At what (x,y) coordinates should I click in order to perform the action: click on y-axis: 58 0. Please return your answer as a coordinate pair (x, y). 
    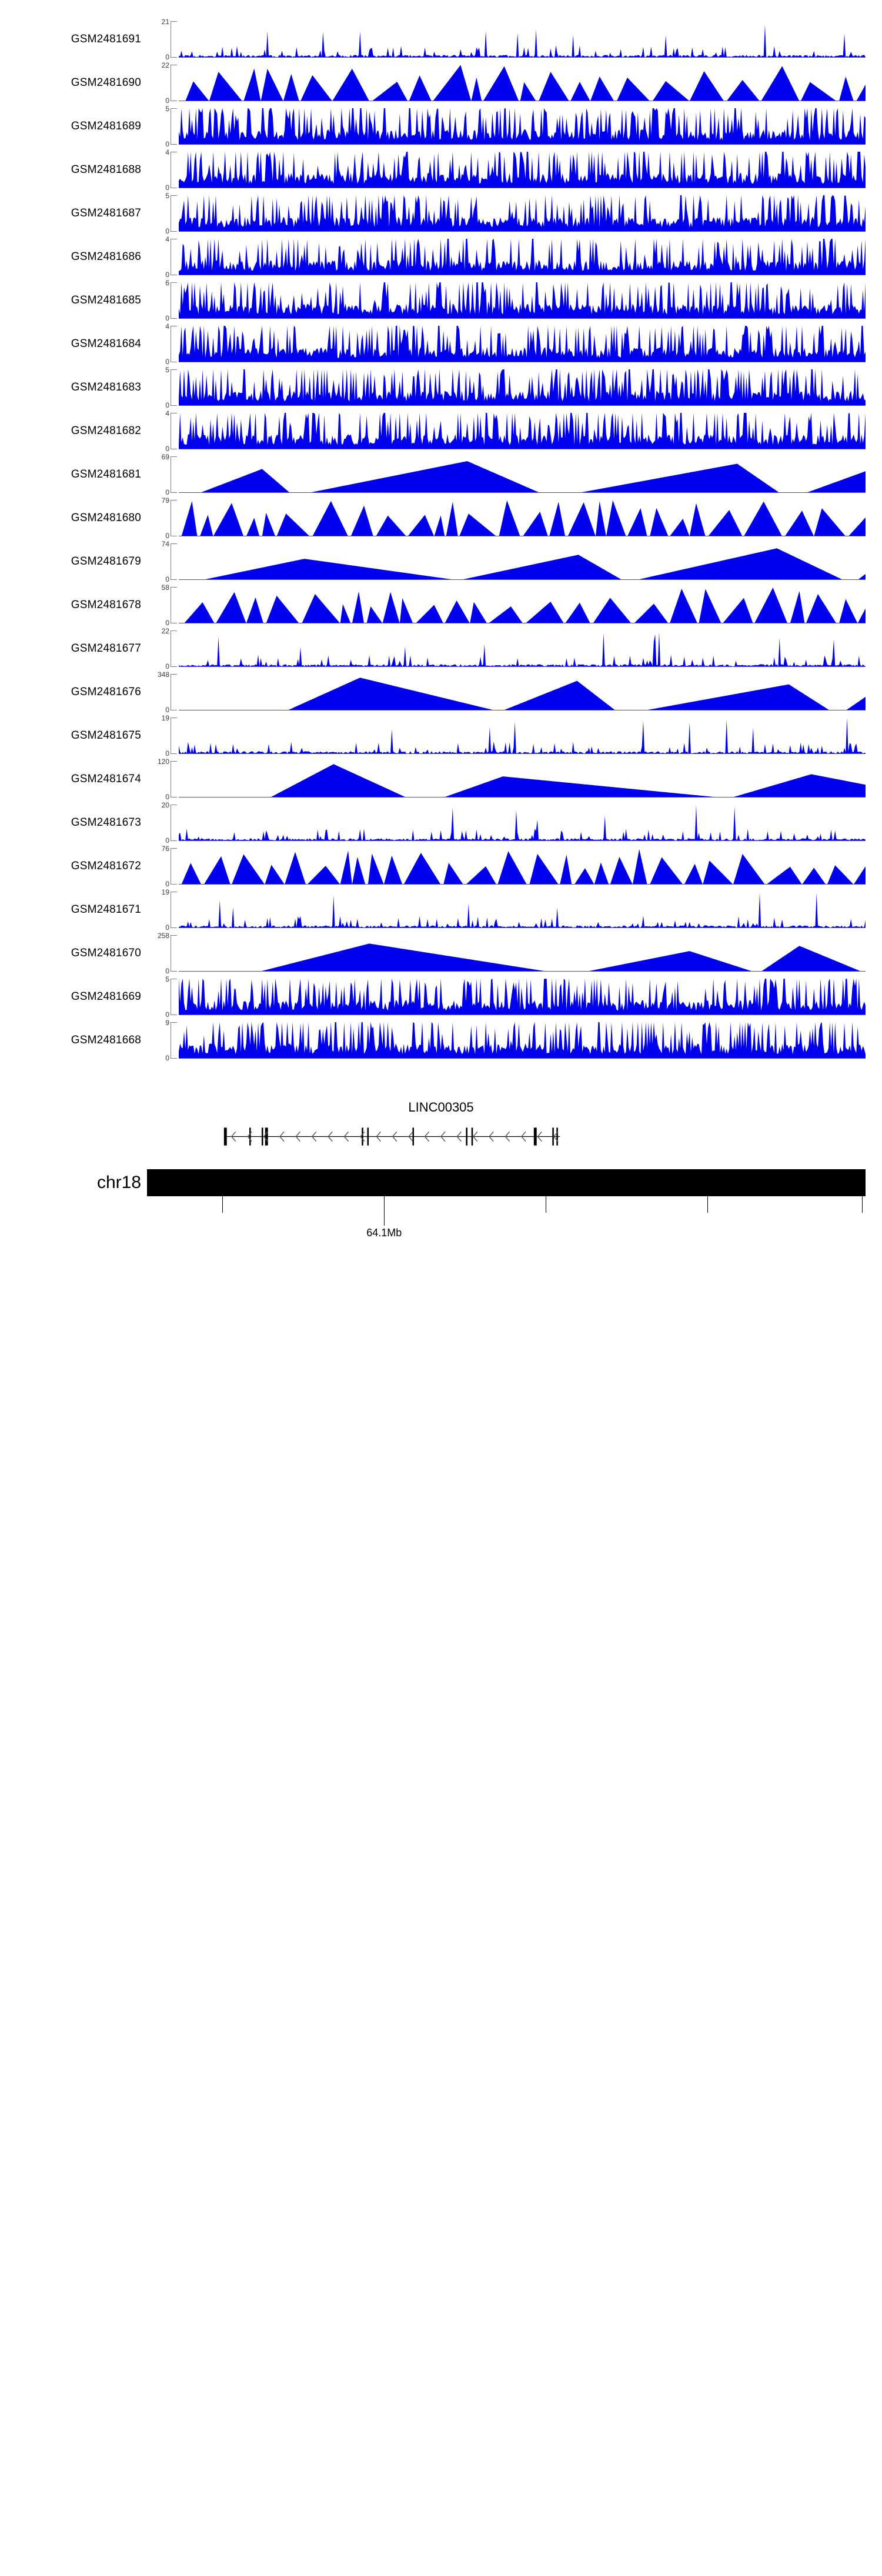
    Looking at the image, I should click on (163, 605).